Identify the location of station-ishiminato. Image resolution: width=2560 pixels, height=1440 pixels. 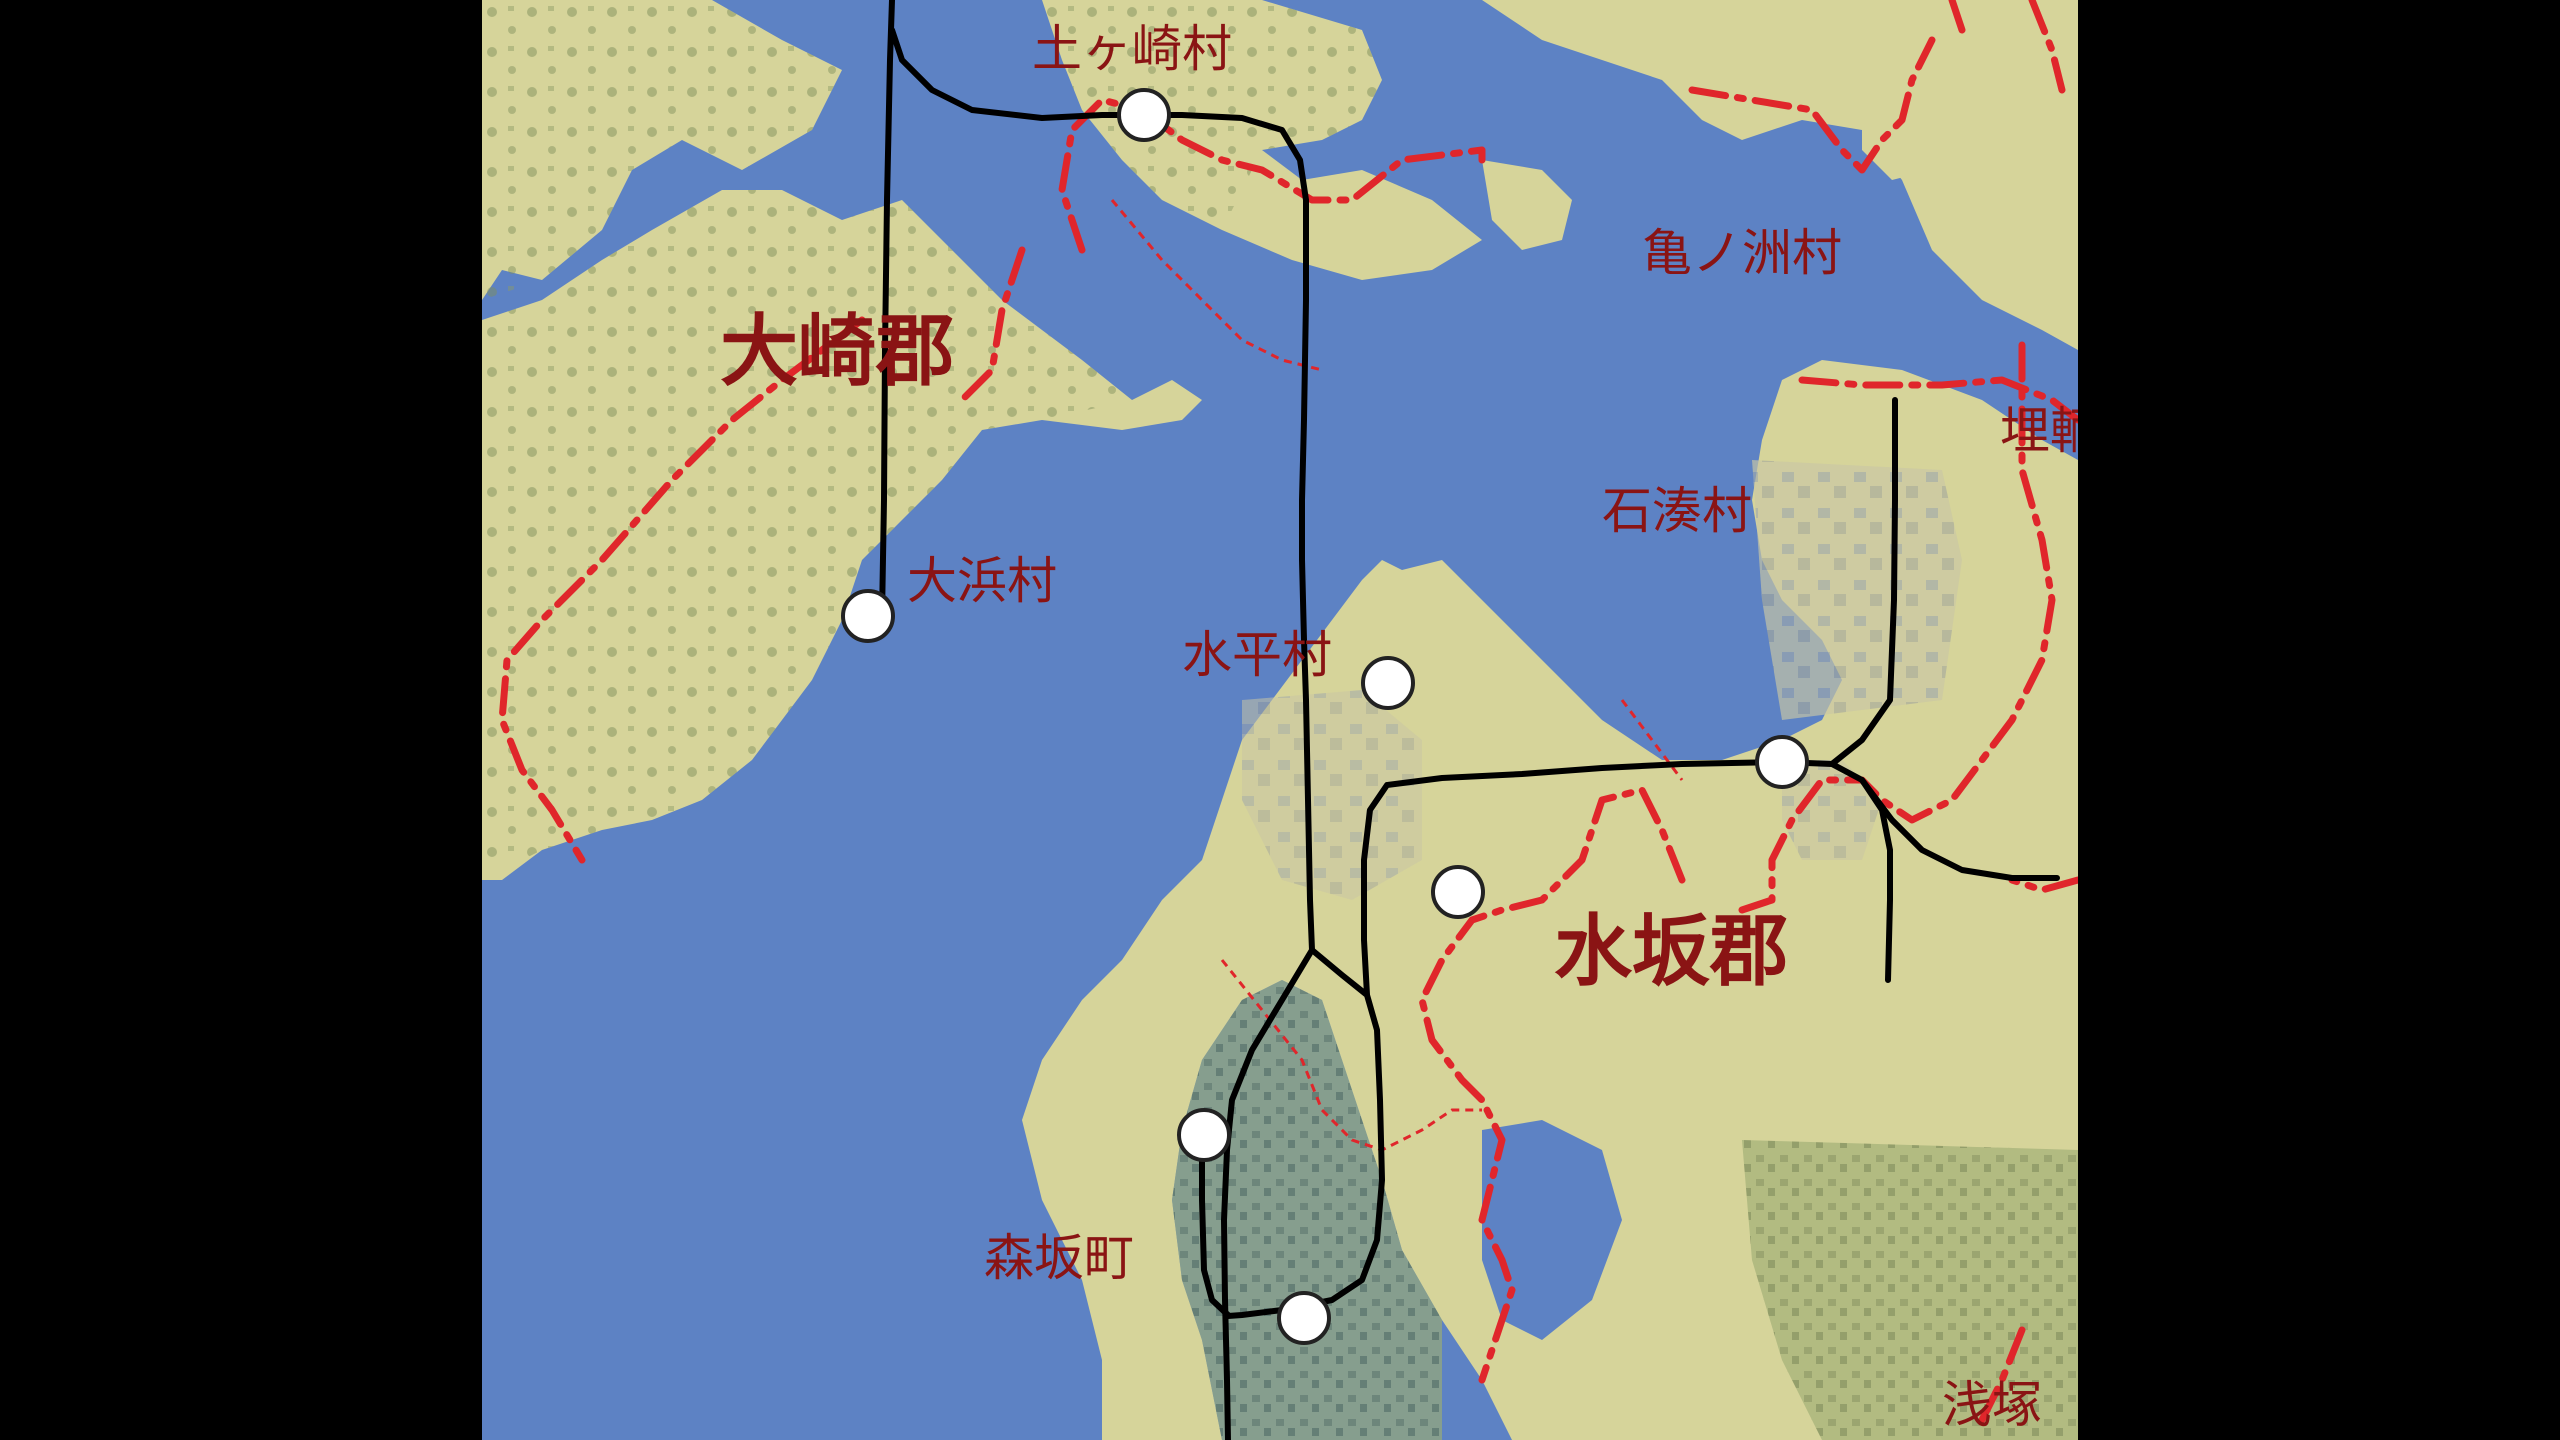
(1782, 762).